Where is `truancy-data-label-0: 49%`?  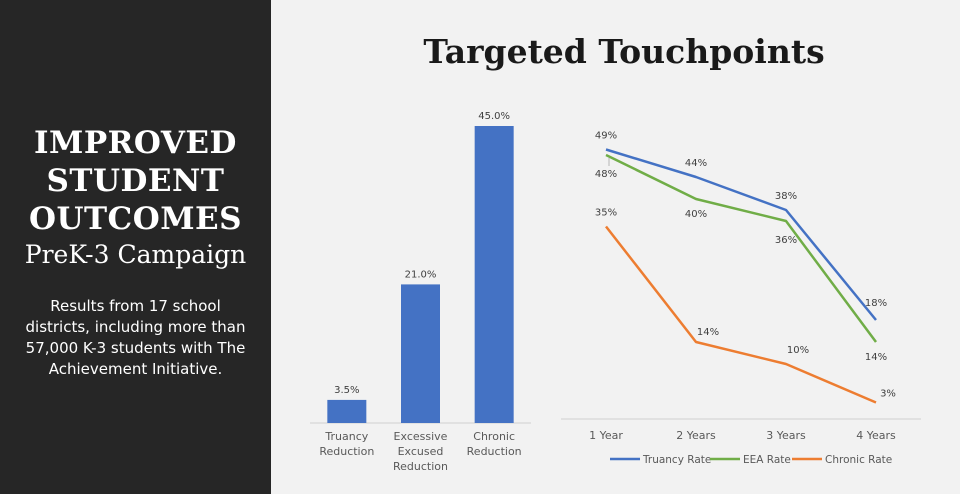 truancy-data-label-0: 49% is located at coordinates (606, 136).